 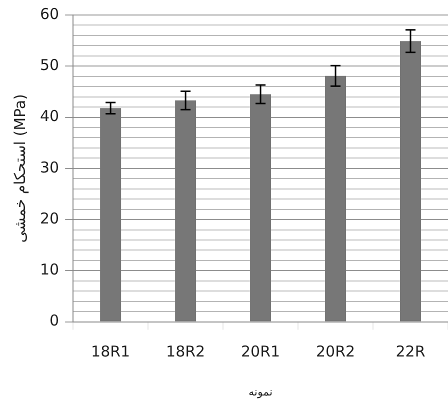 What do you see at coordinates (411, 351) in the screenshot?
I see `x-tick-label: 22R` at bounding box center [411, 351].